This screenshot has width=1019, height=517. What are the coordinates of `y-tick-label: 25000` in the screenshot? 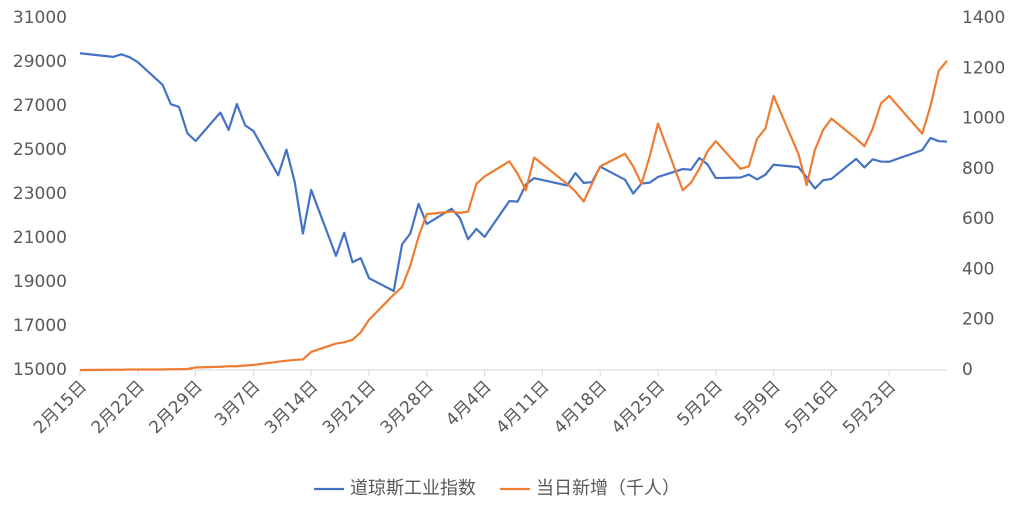 It's located at (40, 150).